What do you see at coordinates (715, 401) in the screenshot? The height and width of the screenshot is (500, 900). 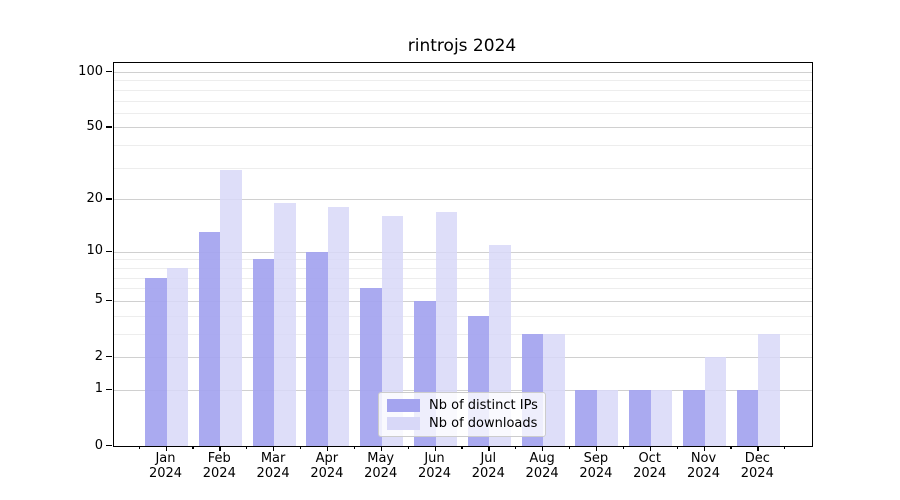 I see `bar-downloads-nov` at bounding box center [715, 401].